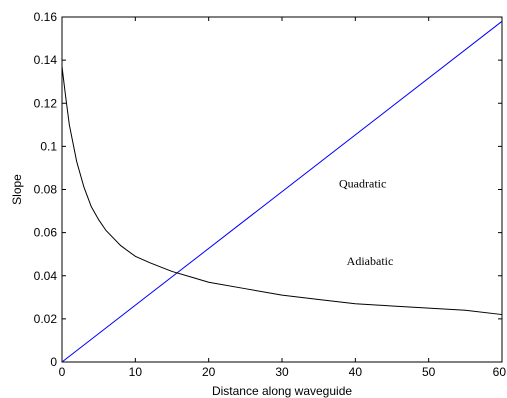 The width and height of the screenshot is (507, 398). What do you see at coordinates (370, 261) in the screenshot?
I see `annotation-label: Adiabatic` at bounding box center [370, 261].